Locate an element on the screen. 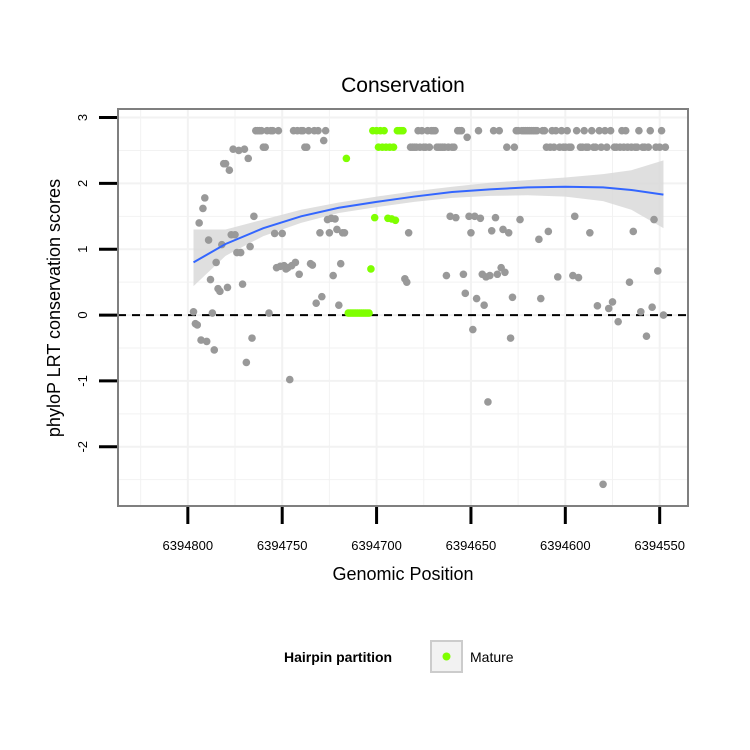 The image size is (750, 750). legend-label-mature: Mature is located at coordinates (492, 657).